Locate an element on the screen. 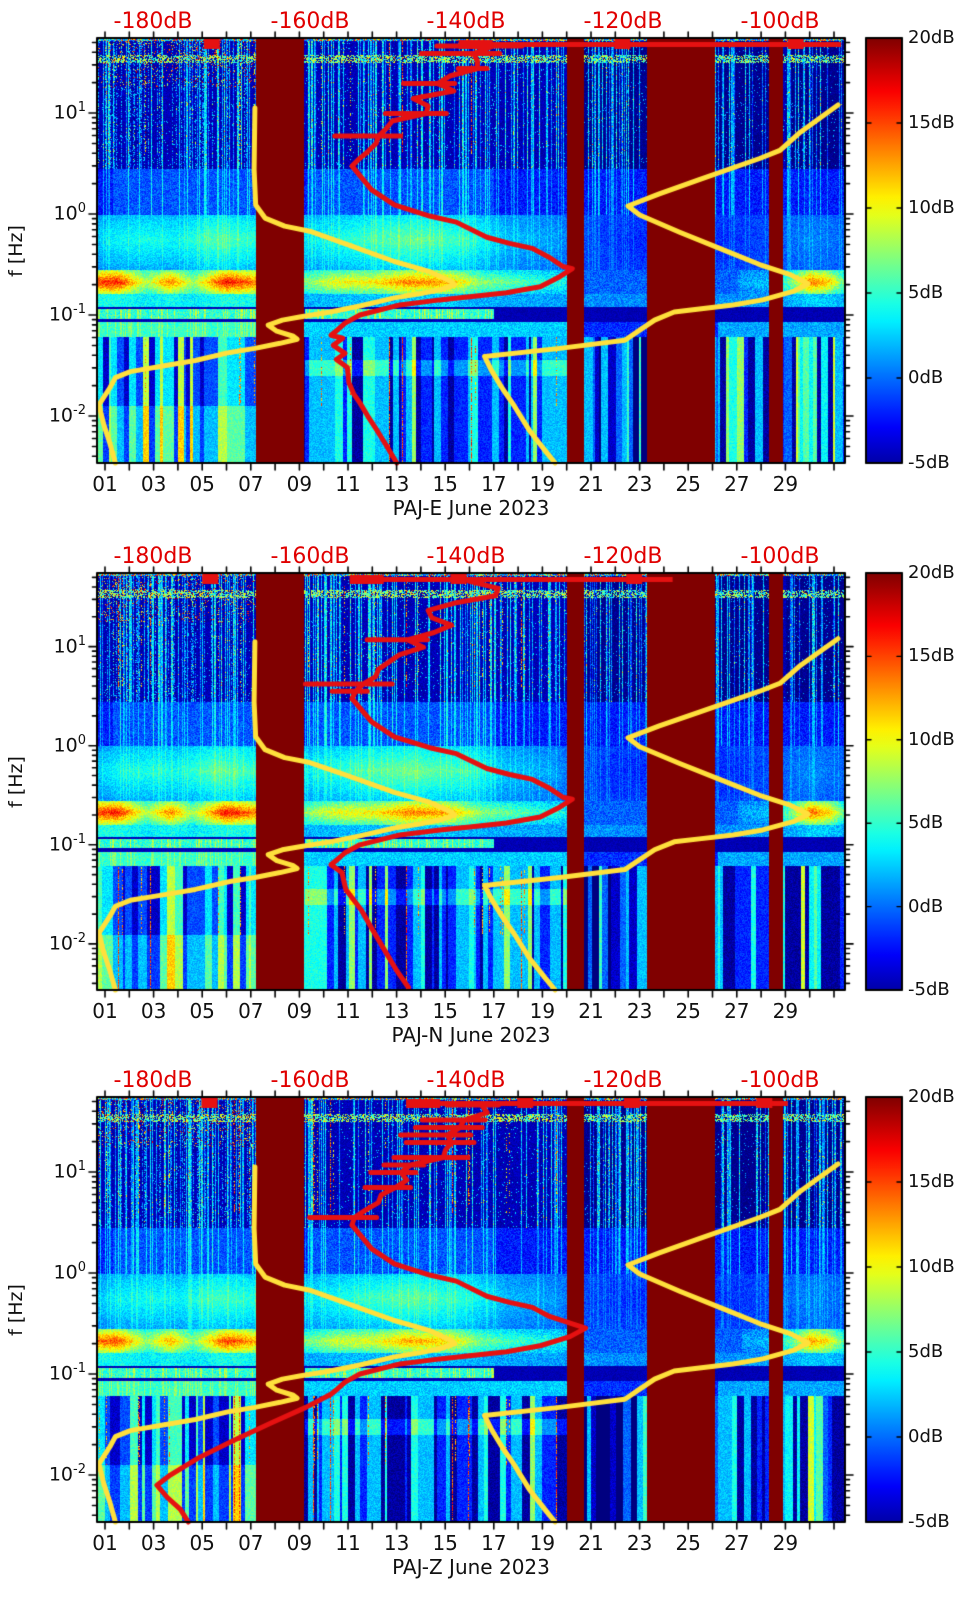  panel-title: PAJ-Z June 2023 is located at coordinates (471, 1567).